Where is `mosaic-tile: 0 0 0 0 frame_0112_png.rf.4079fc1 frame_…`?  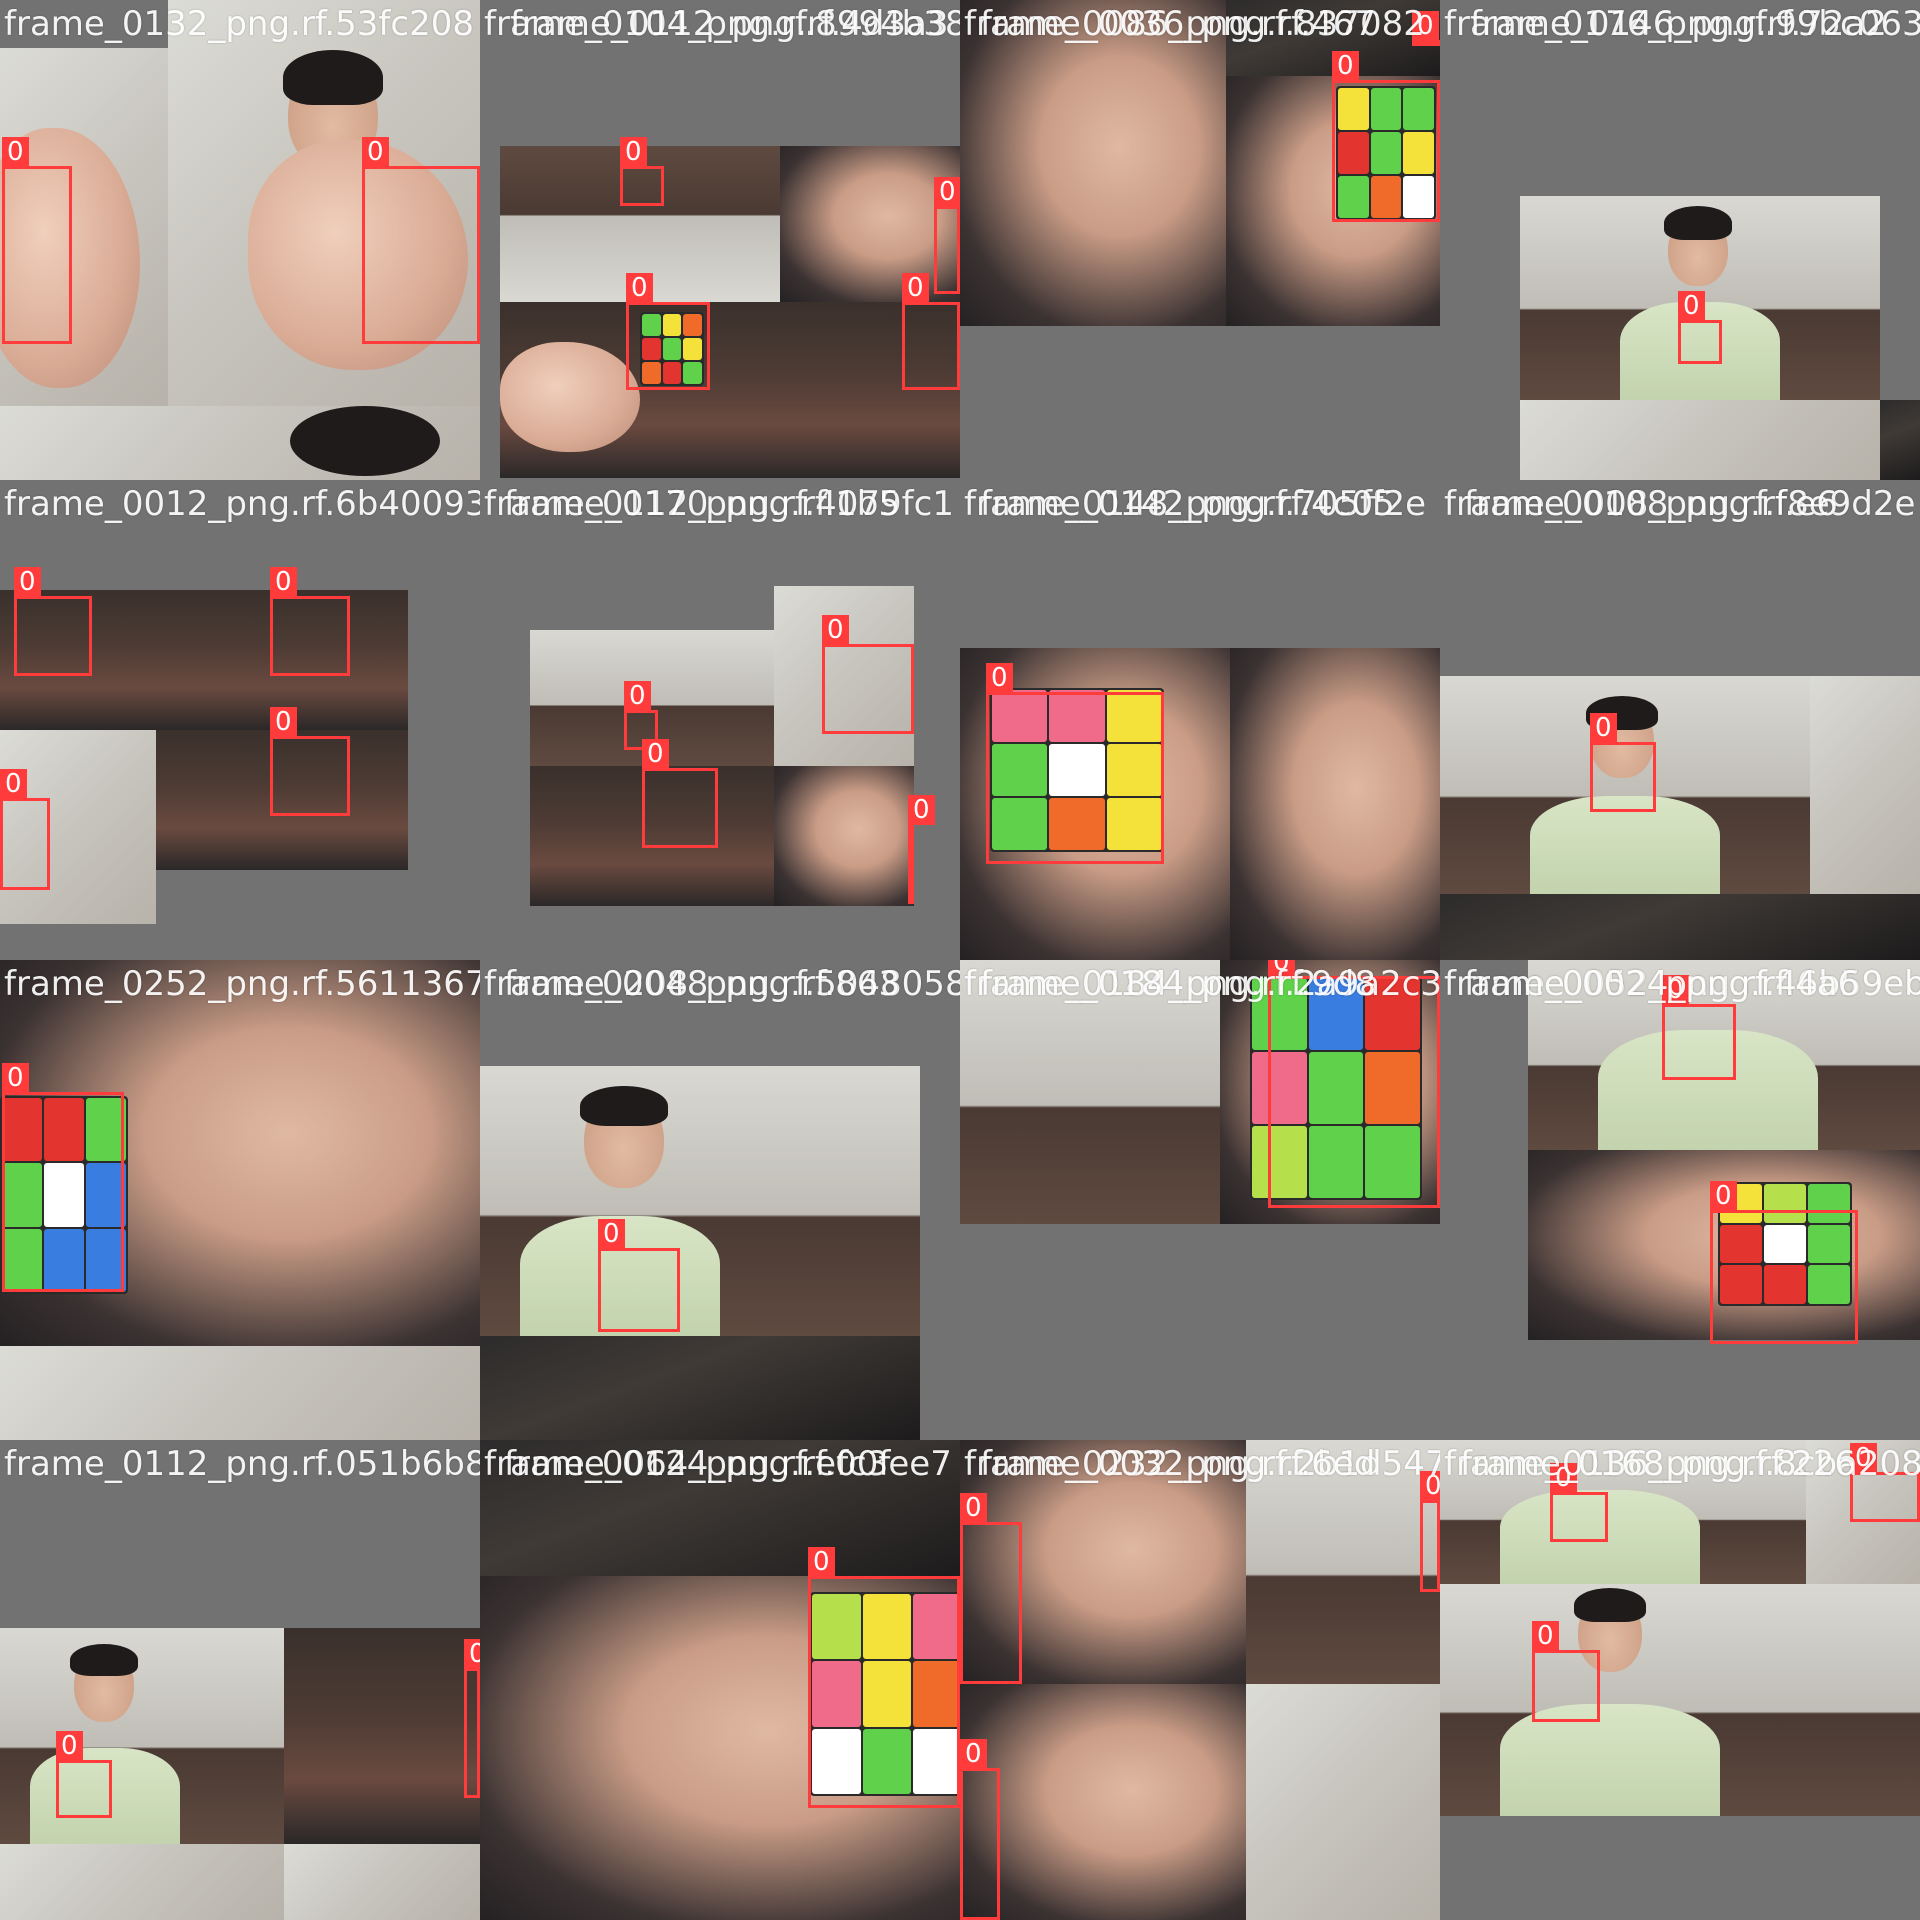 mosaic-tile: 0 0 0 0 frame_0112_png.rf.4079fc1 frame_… is located at coordinates (720, 720).